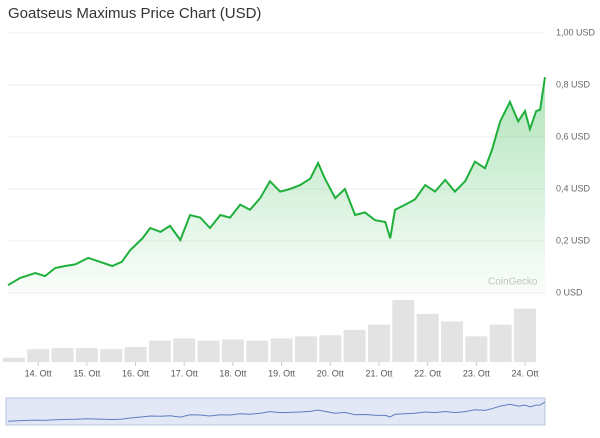 The height and width of the screenshot is (438, 600). I want to click on navigator-line, so click(276, 411).